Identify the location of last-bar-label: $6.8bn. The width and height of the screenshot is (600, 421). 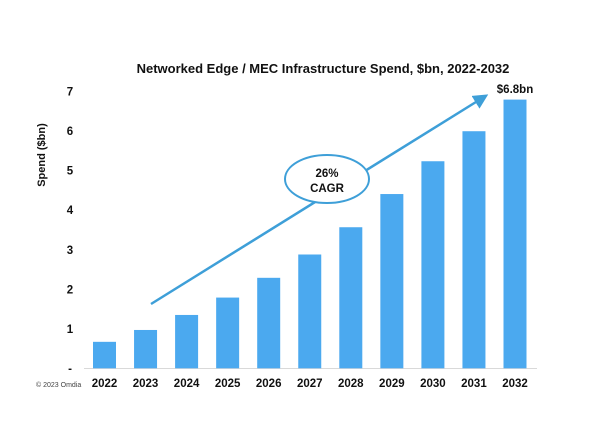
(515, 90).